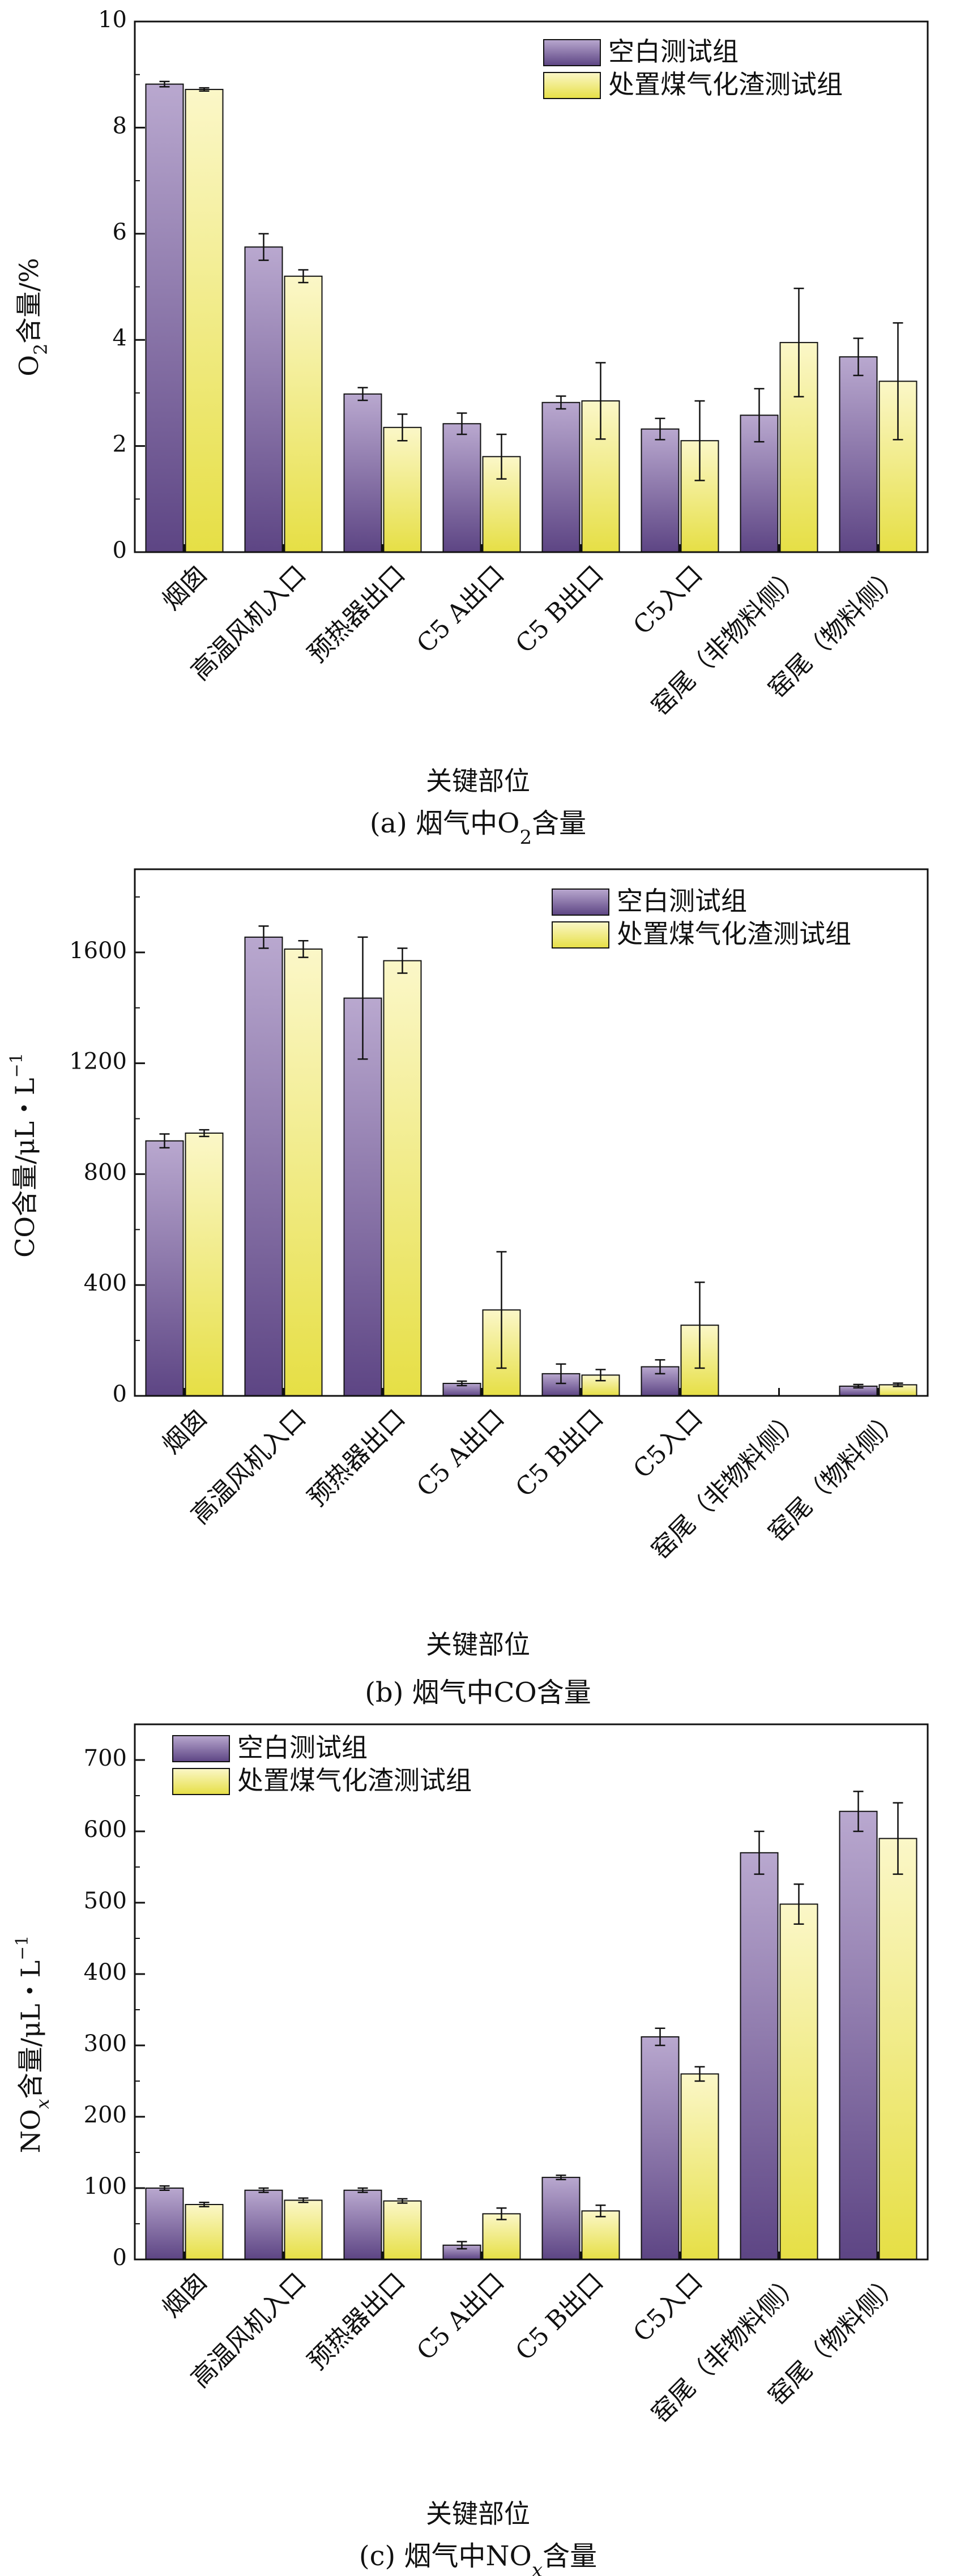  What do you see at coordinates (560, 2316) in the screenshot?
I see `category-label-c: C5 B出口` at bounding box center [560, 2316].